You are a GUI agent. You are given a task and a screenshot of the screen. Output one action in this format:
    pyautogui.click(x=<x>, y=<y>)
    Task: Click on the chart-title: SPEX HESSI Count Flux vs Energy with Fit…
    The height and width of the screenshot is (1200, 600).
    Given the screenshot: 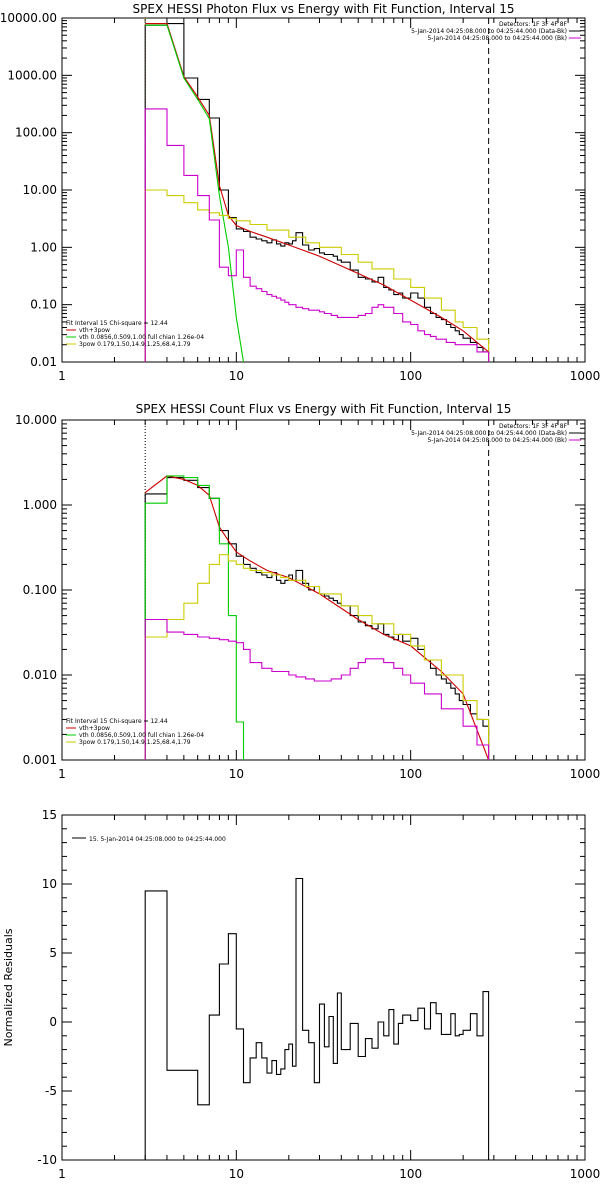 What is the action you would take?
    pyautogui.click(x=324, y=409)
    